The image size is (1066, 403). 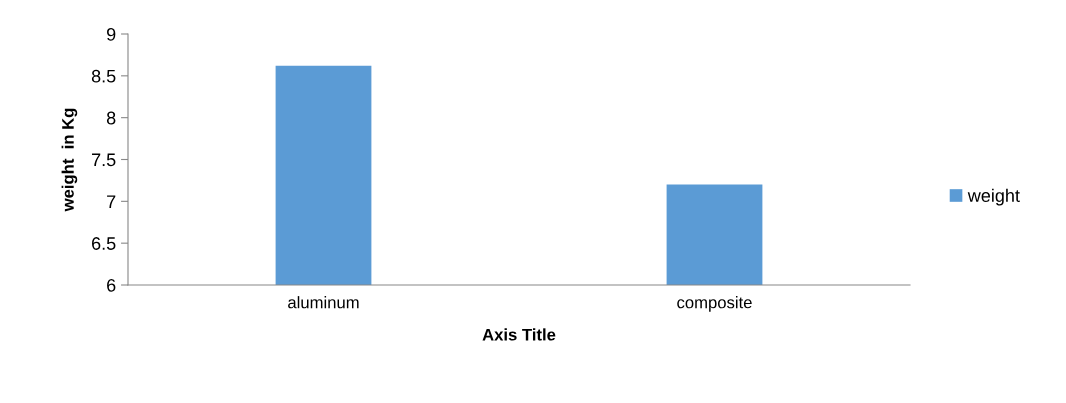 I want to click on y-tick-label: 8, so click(x=111, y=118).